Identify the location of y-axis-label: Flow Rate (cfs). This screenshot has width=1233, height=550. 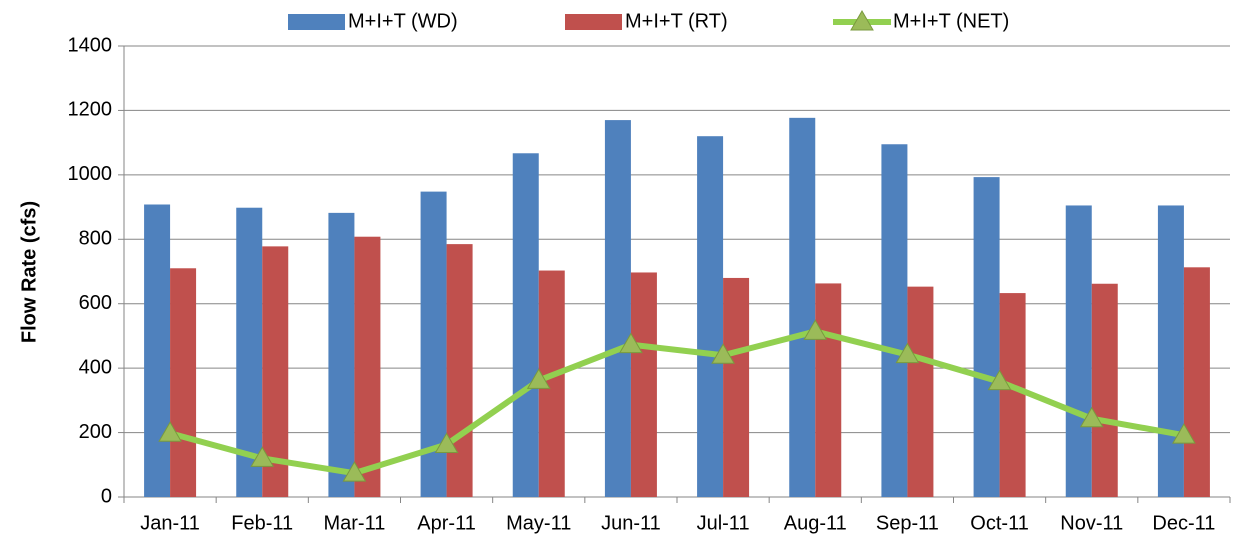
(29, 272).